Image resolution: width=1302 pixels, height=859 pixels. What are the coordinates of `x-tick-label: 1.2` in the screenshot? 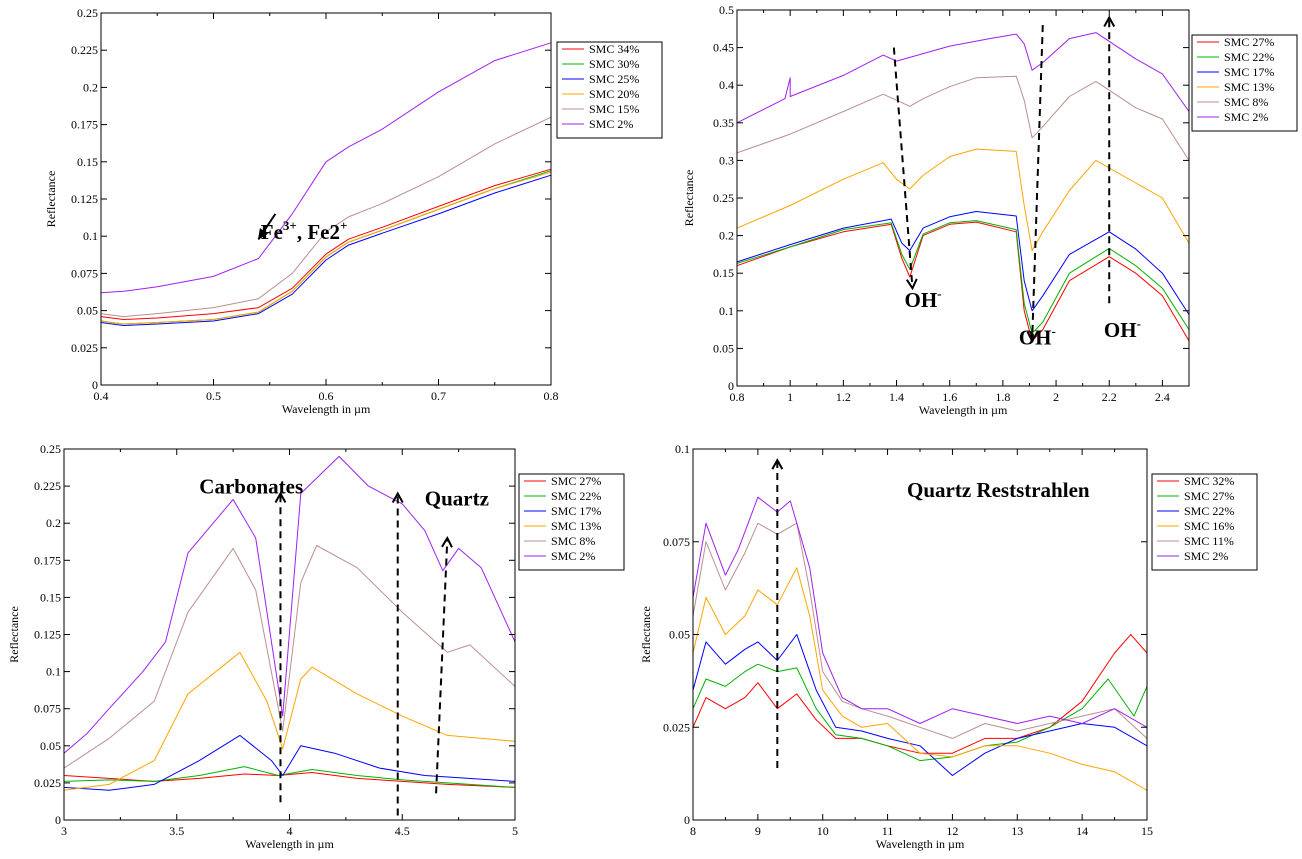 It's located at (843, 397).